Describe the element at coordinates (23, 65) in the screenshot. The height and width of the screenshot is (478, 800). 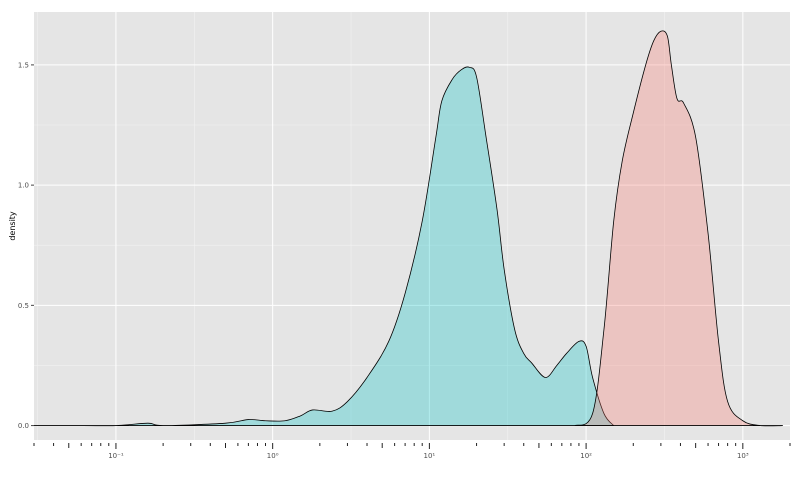
I see `y-tick-label: 1.5` at that location.